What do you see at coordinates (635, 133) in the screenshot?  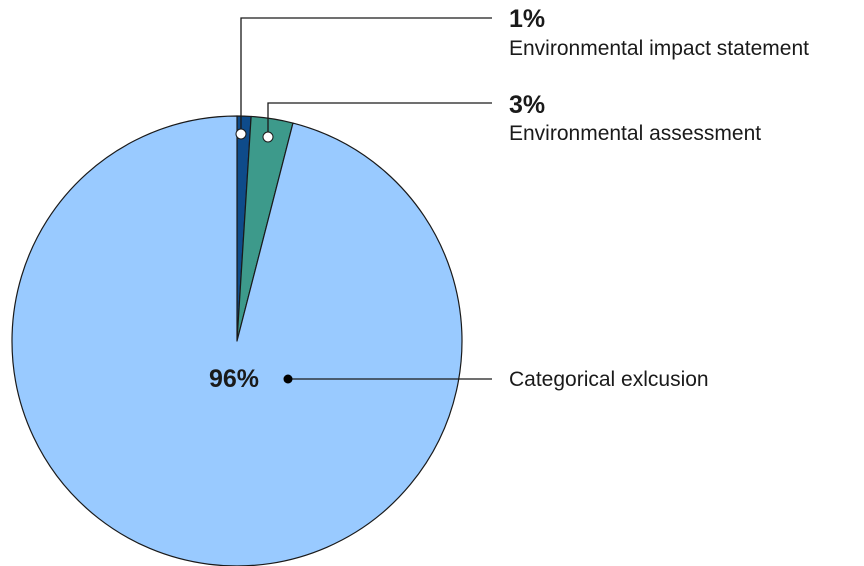 I see `slice-label-environmental-assessment: Environmental assessment` at bounding box center [635, 133].